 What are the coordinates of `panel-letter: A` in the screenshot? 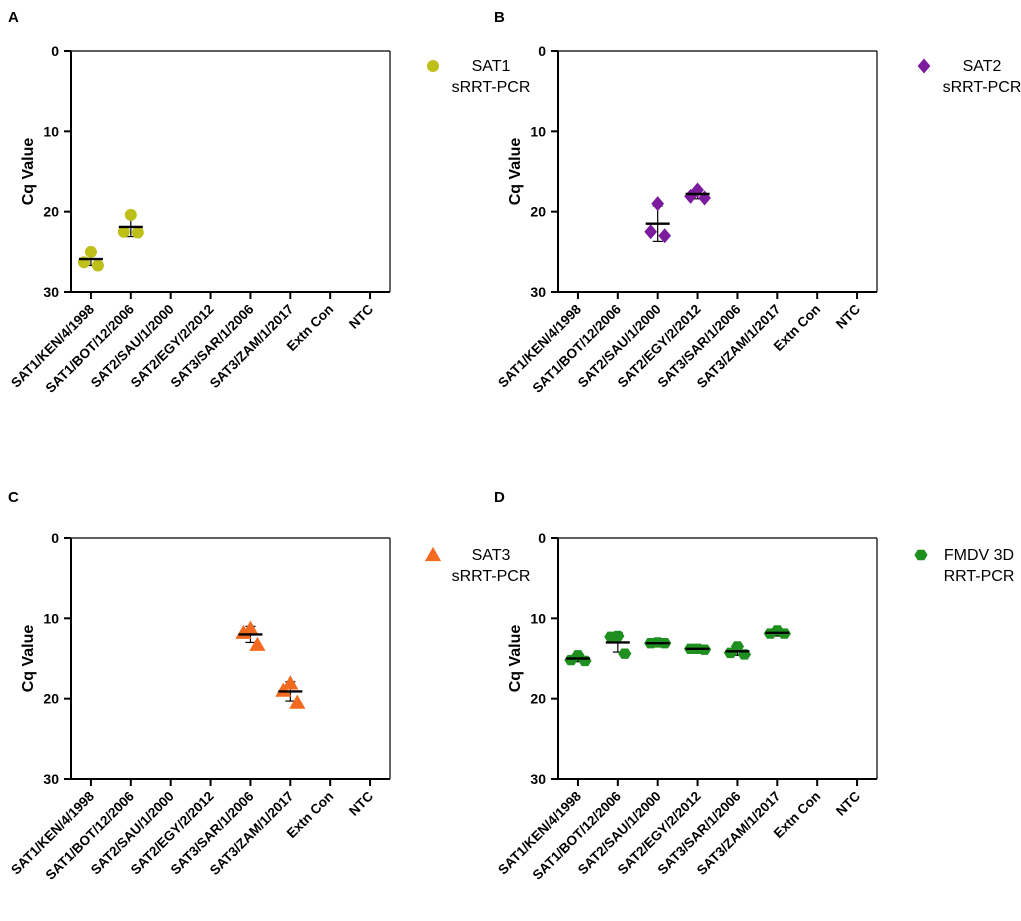 It's located at (13, 17).